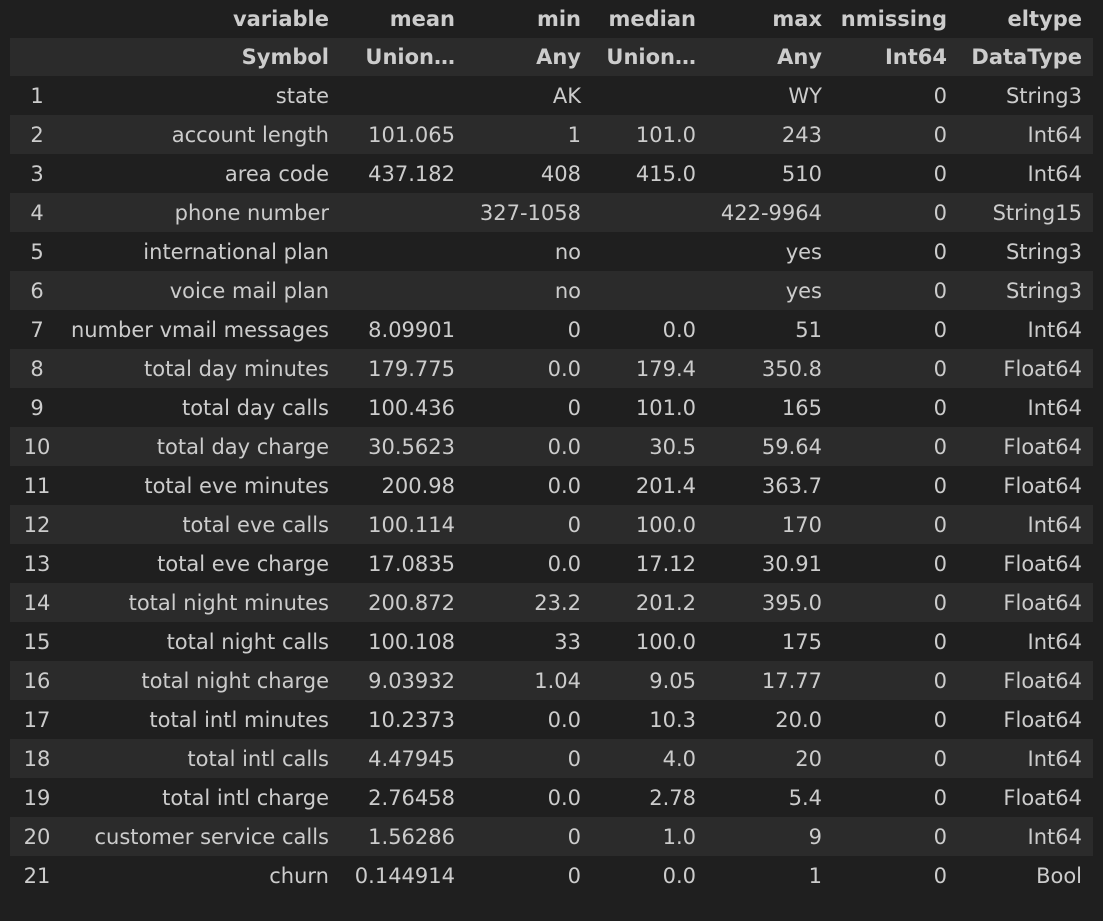 This screenshot has width=1103, height=921. Describe the element at coordinates (411, 758) in the screenshot. I see `cell-mean: 4.47945` at that location.